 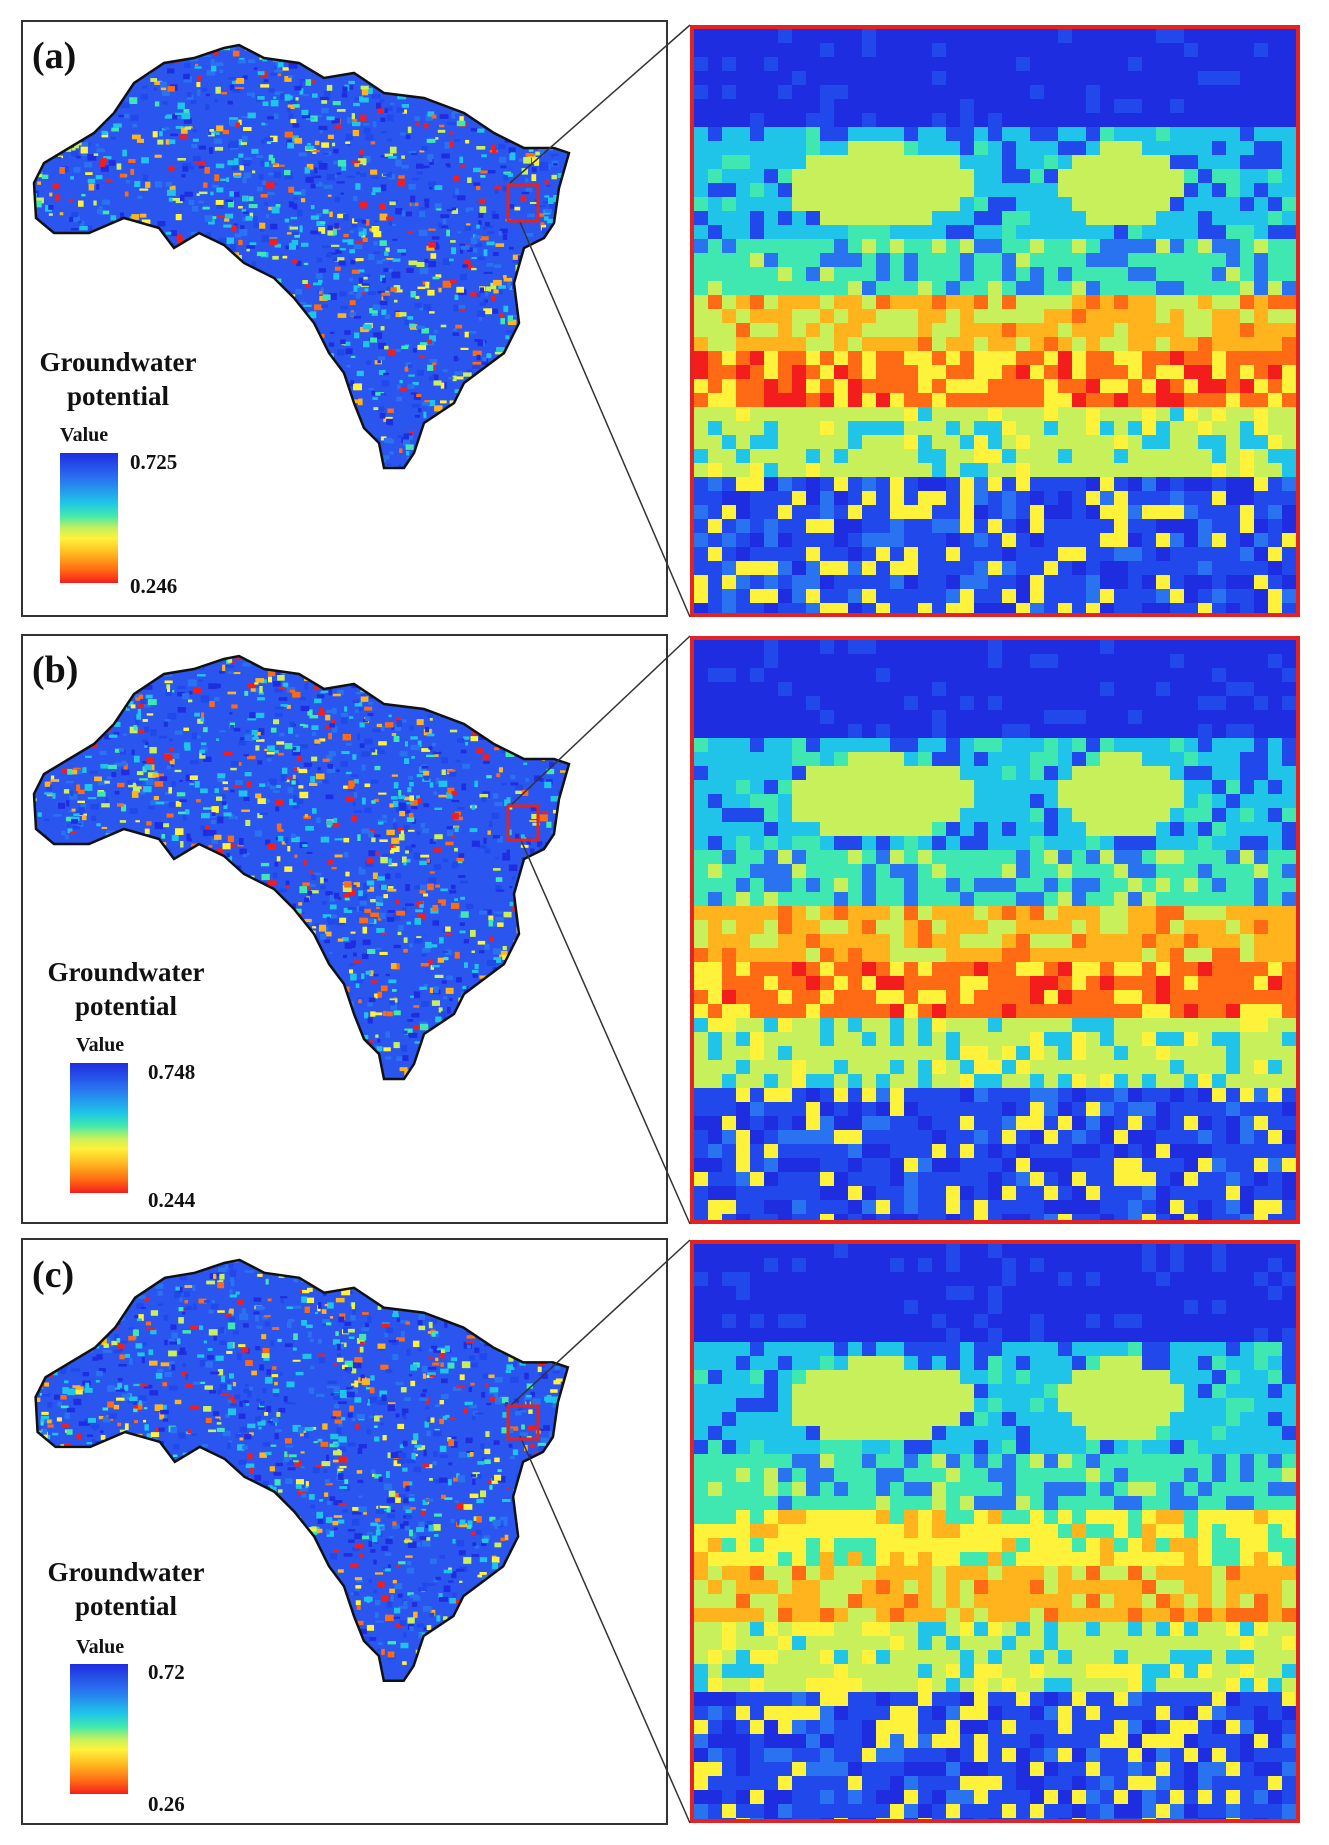 I want to click on panel-a-legend-title: Groundwater potential, so click(x=118, y=379).